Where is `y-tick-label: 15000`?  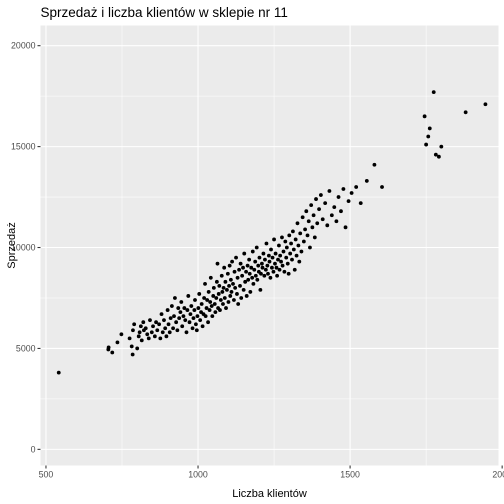
y-tick-label: 15000 is located at coordinates (23, 147).